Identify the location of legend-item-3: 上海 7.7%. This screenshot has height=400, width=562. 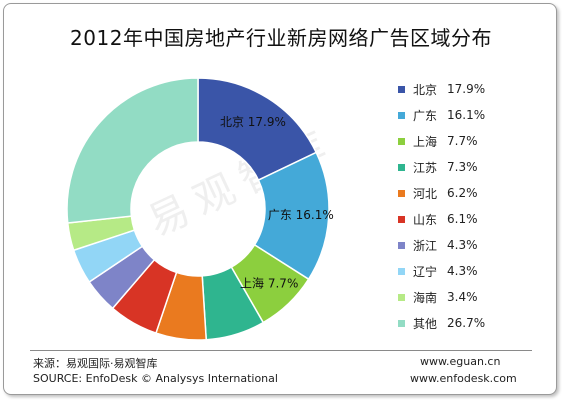
(468, 141).